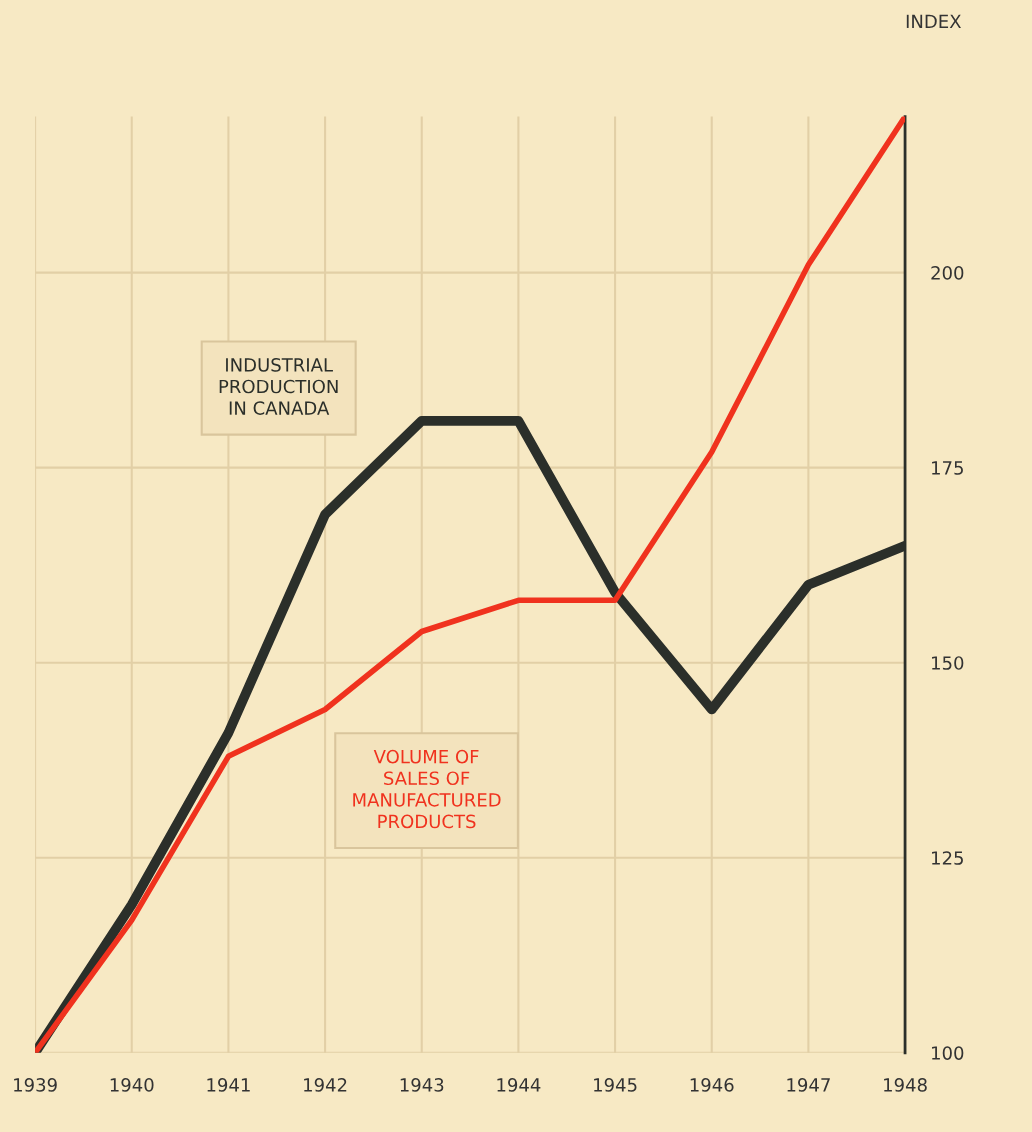 This screenshot has height=1132, width=1032. What do you see at coordinates (519, 1085) in the screenshot?
I see `x-tick-label: 1944` at bounding box center [519, 1085].